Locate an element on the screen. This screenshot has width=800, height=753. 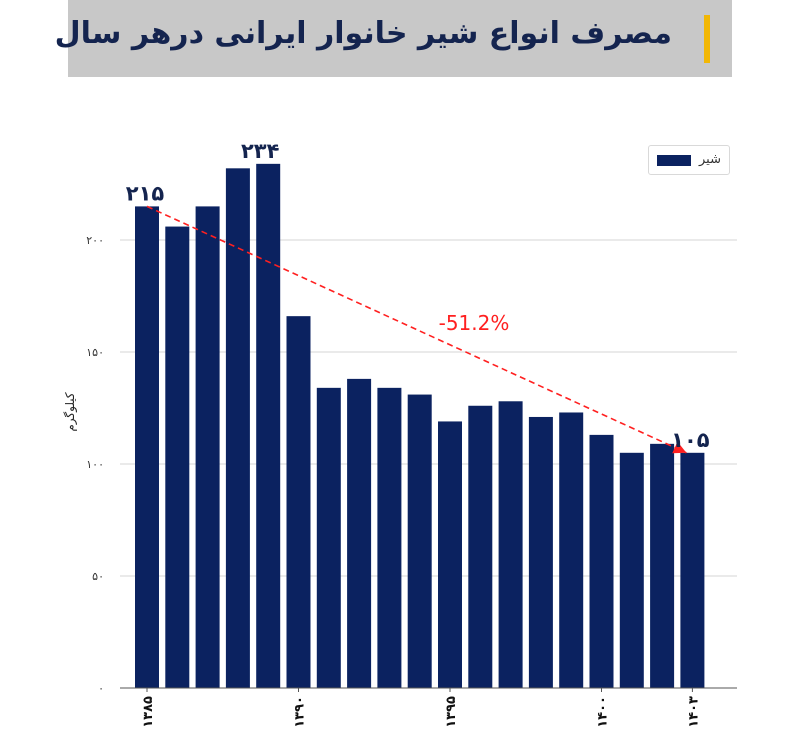
x-tick-label: ۱۴۰۳ is located at coordinates (693, 712).